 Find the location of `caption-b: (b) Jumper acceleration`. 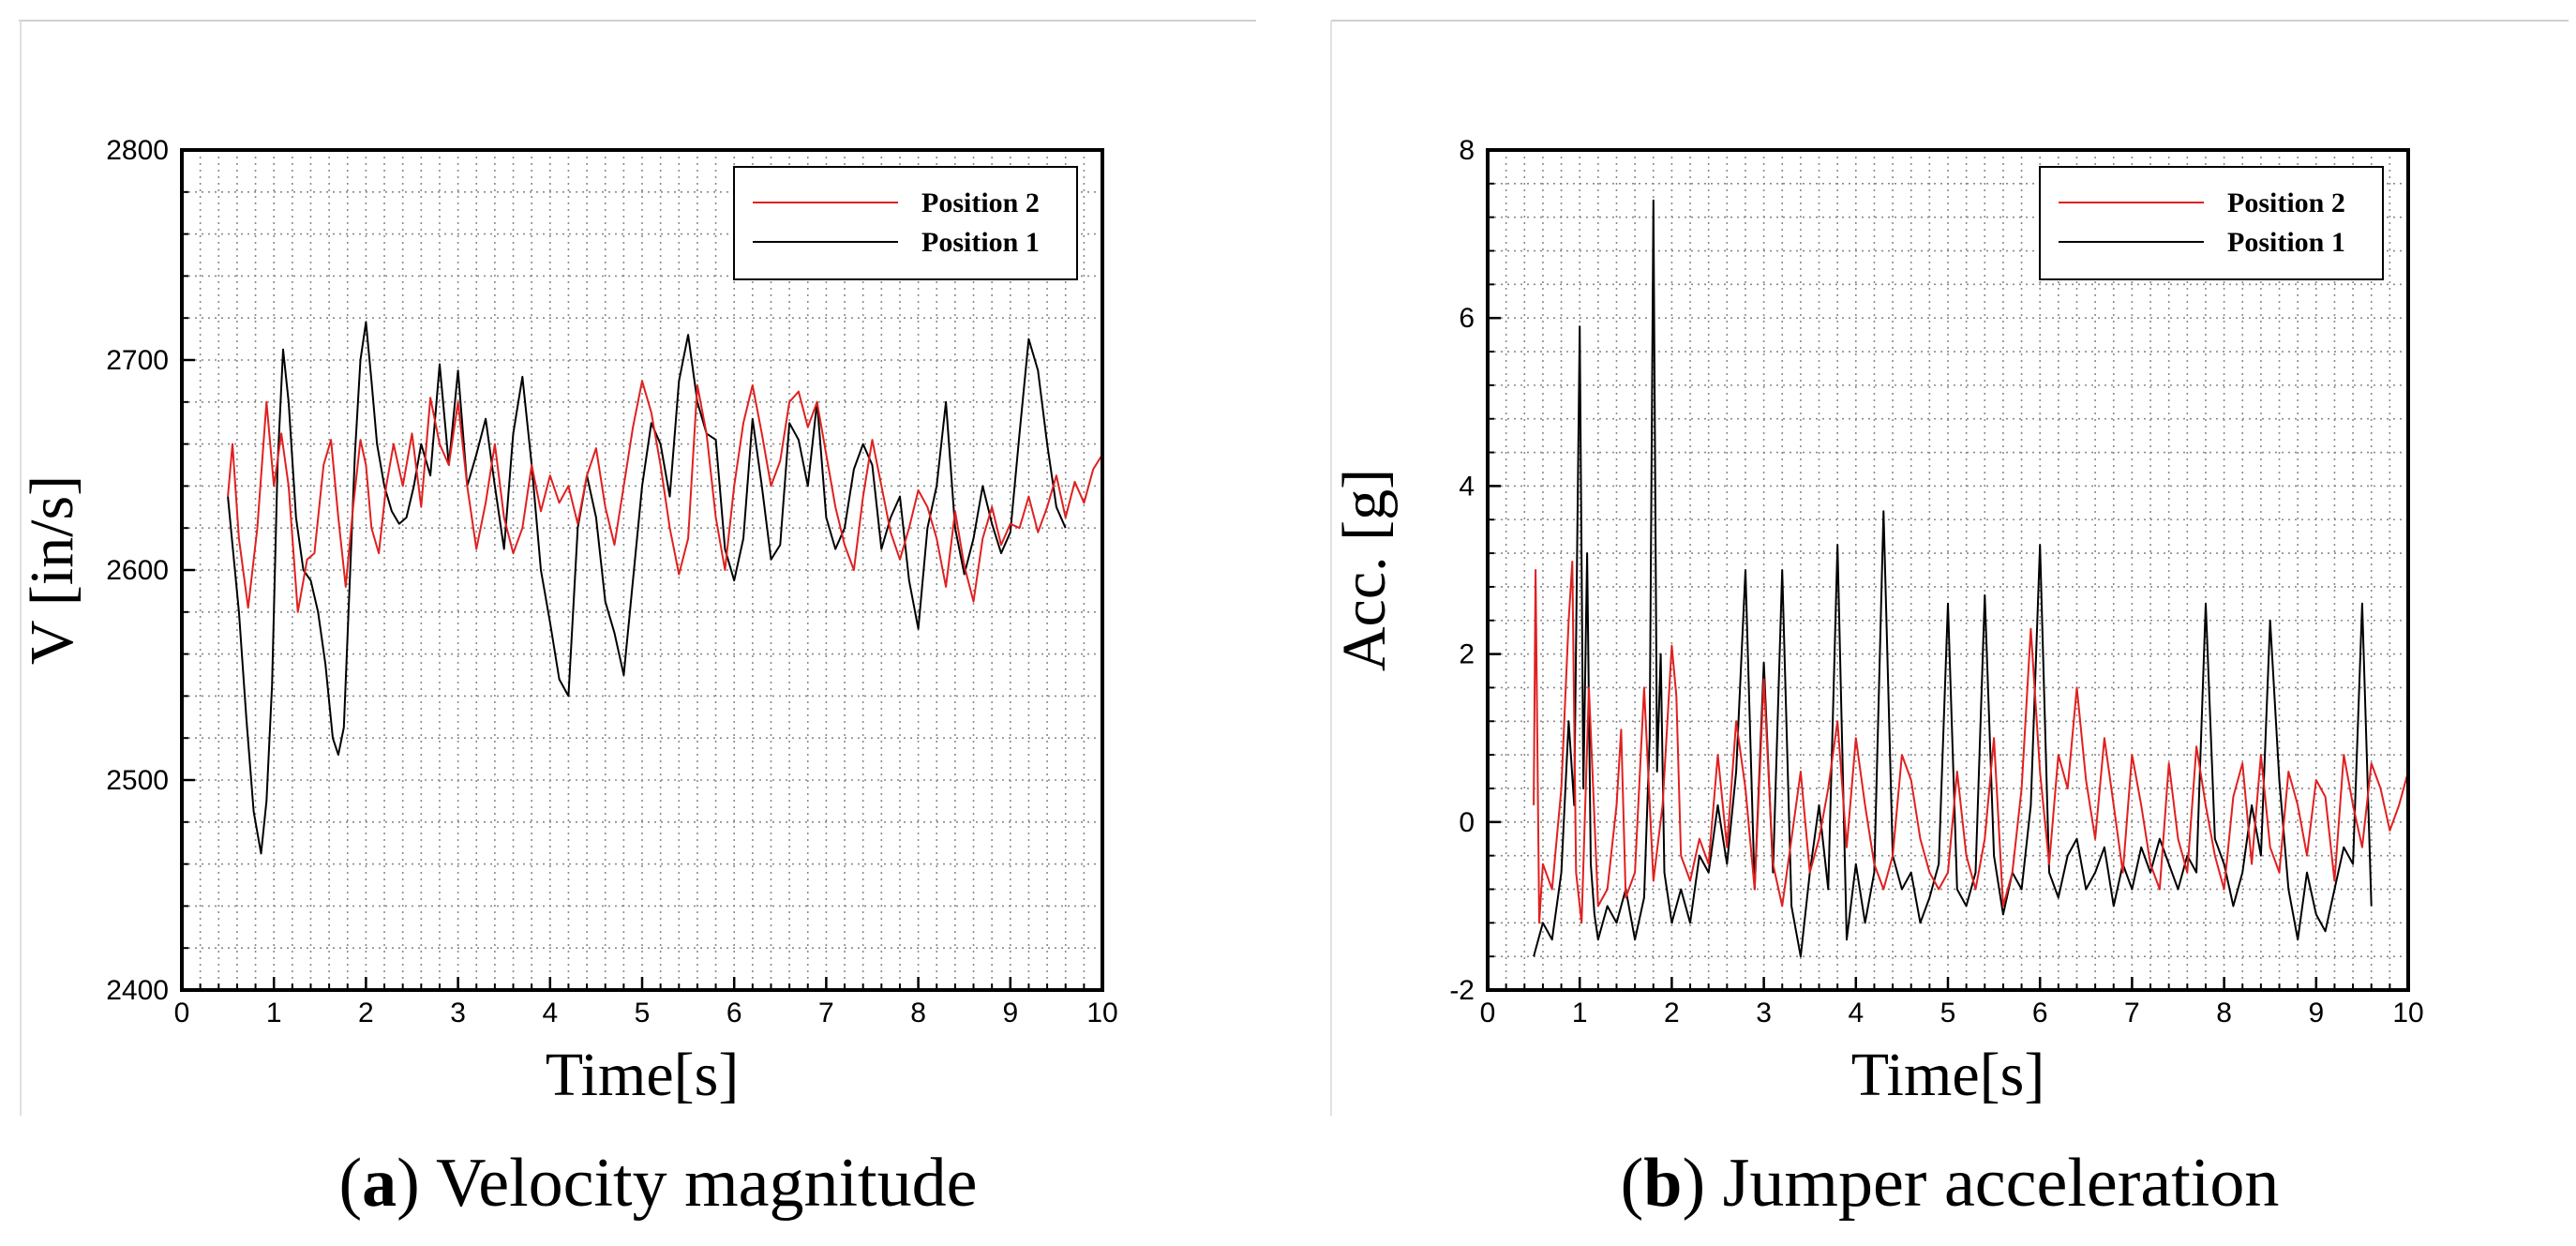

caption-b: (b) Jumper acceleration is located at coordinates (1950, 1183).